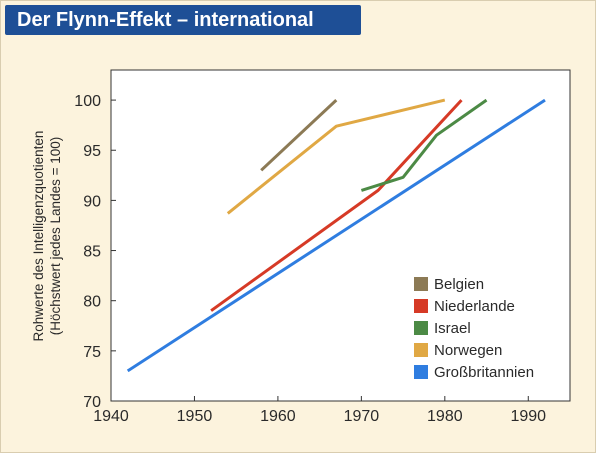  Describe the element at coordinates (55, 236) in the screenshot. I see `y-axis-label-line2: (Höchstwert jedes Landes = 100)` at that location.